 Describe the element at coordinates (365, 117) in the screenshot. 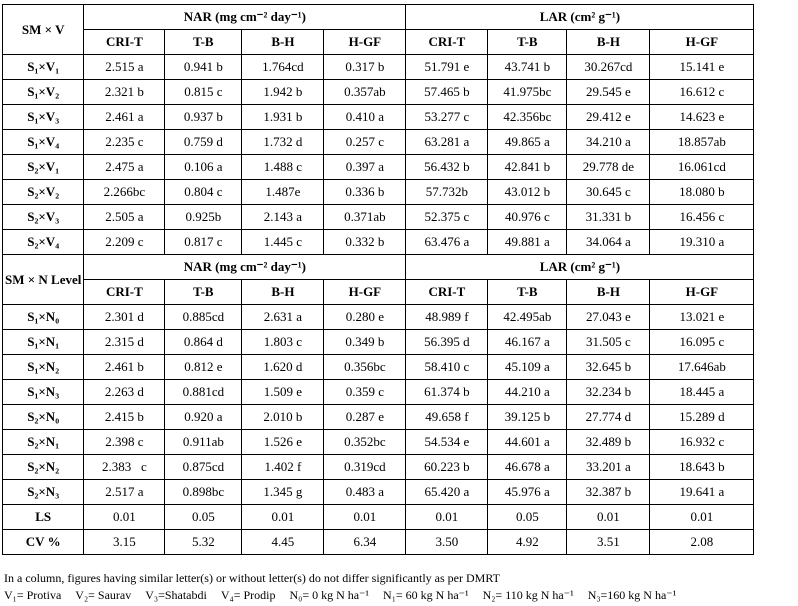

I see `cell: 0.410 a` at that location.